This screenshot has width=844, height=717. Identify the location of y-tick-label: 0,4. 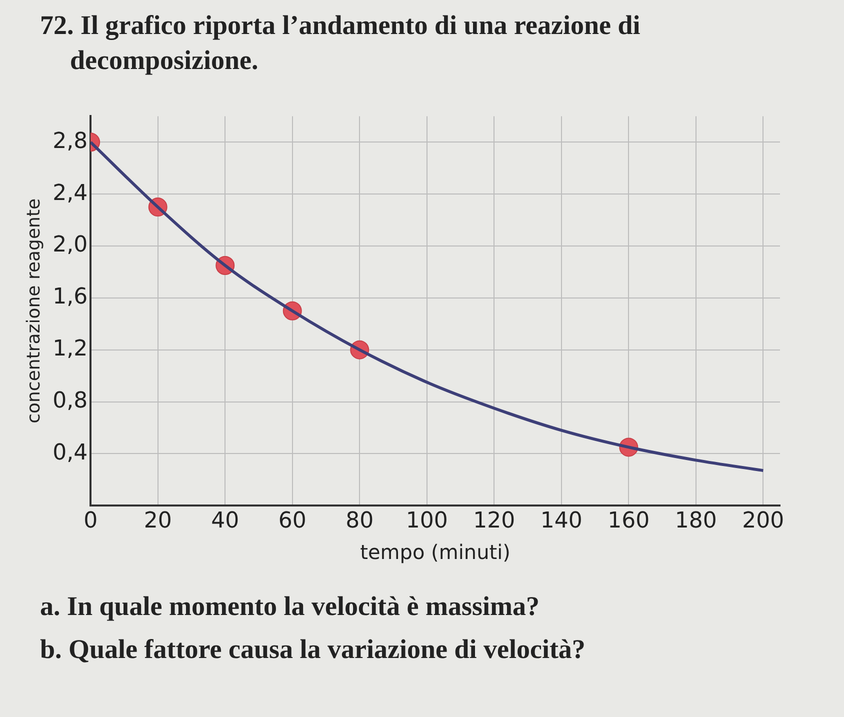
(70, 453).